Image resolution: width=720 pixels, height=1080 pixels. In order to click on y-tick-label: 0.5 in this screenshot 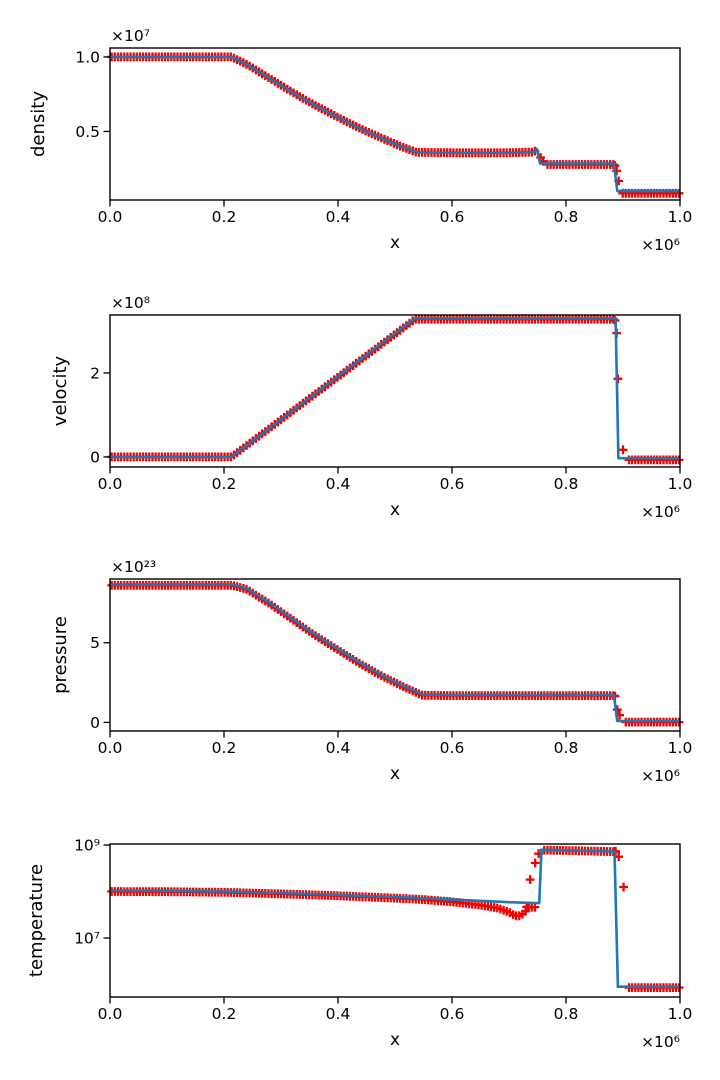, I will do `click(87, 132)`.